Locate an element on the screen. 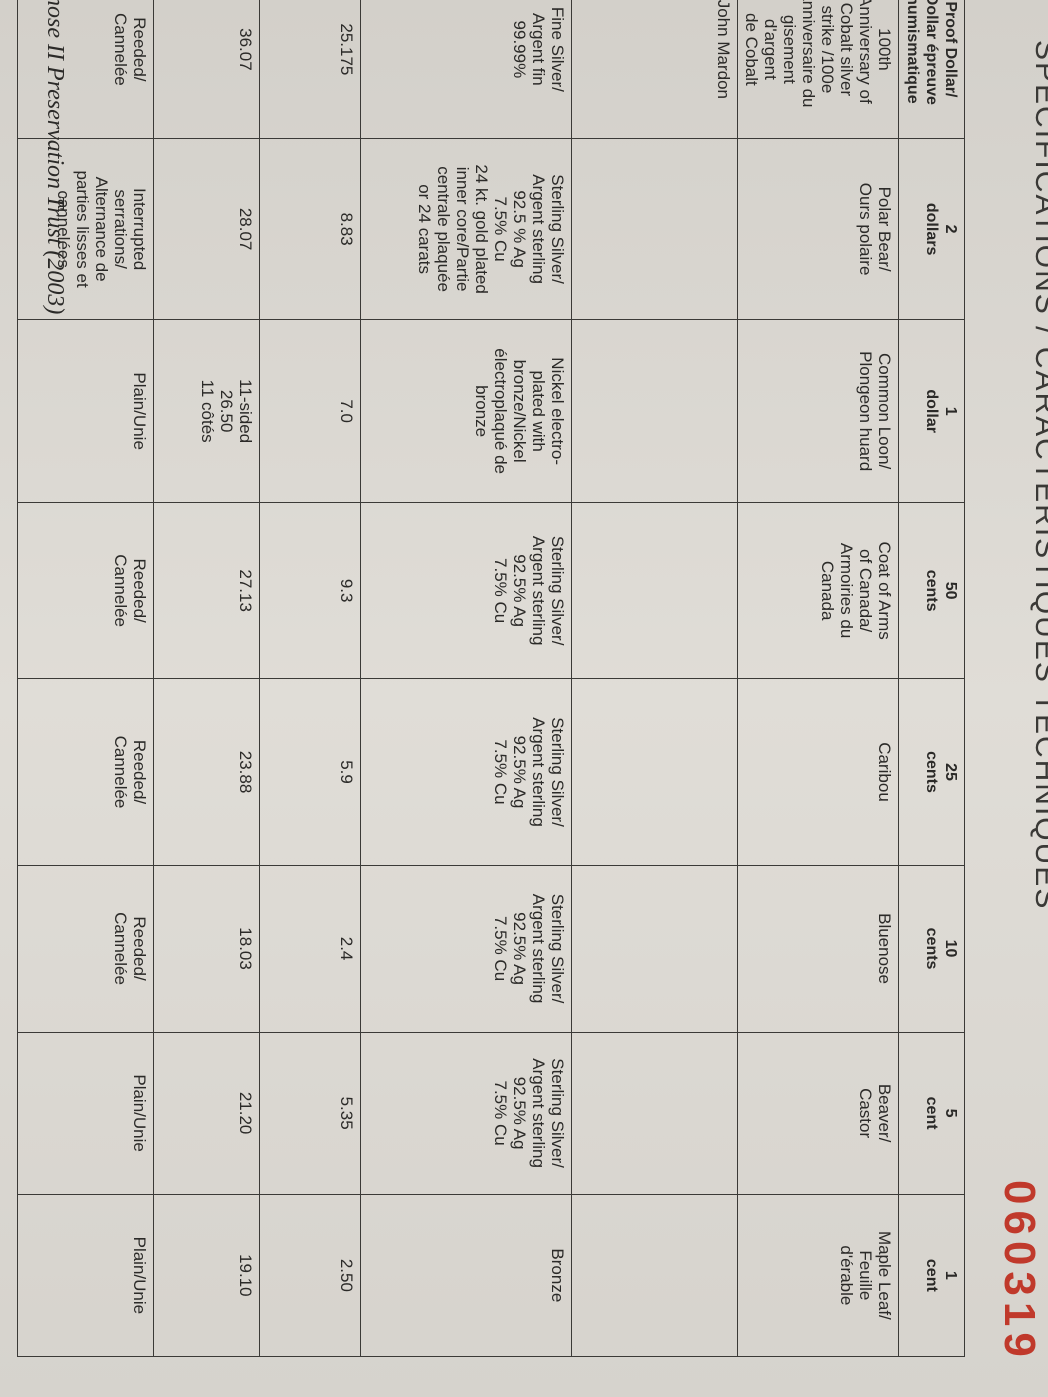  header-cell: 50 cents is located at coordinates (931, 590).